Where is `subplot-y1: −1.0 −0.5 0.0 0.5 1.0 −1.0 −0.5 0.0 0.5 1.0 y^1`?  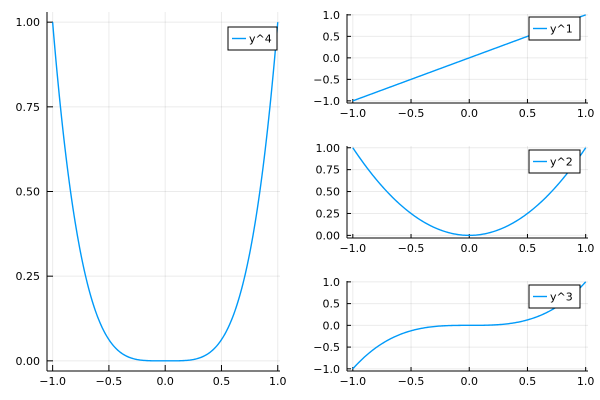
subplot-y1: −1.0 −0.5 0.0 0.5 1.0 −1.0 −0.5 0.0 0.5 1.0 y^1 is located at coordinates (453, 64).